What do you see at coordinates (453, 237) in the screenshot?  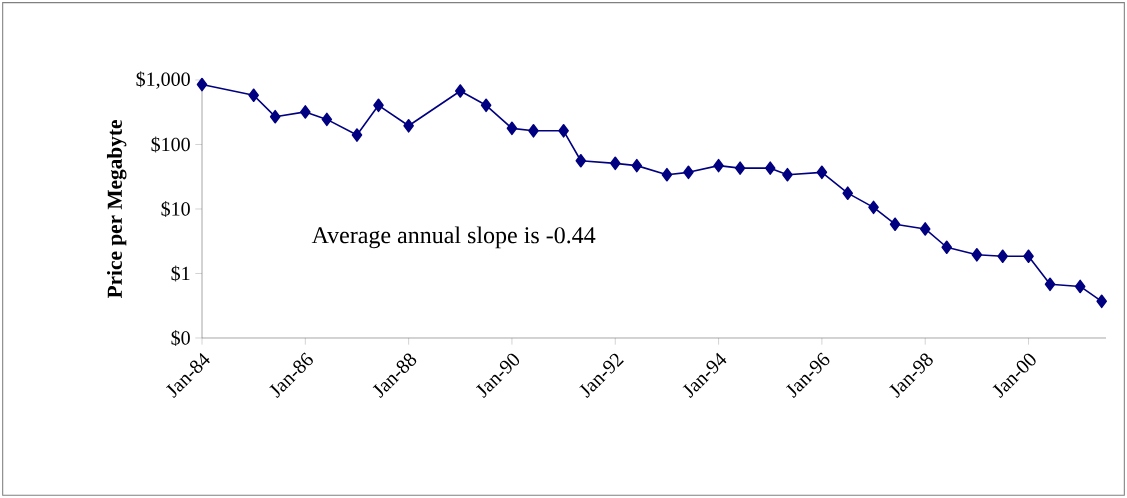 I see `annotation: Average annual slope is -0.44` at bounding box center [453, 237].